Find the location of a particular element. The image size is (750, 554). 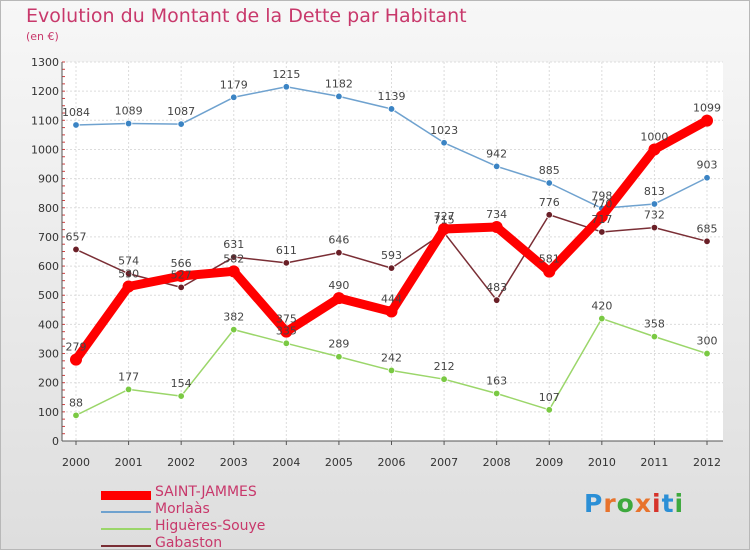

x-tick-label: 2009 is located at coordinates (549, 462).